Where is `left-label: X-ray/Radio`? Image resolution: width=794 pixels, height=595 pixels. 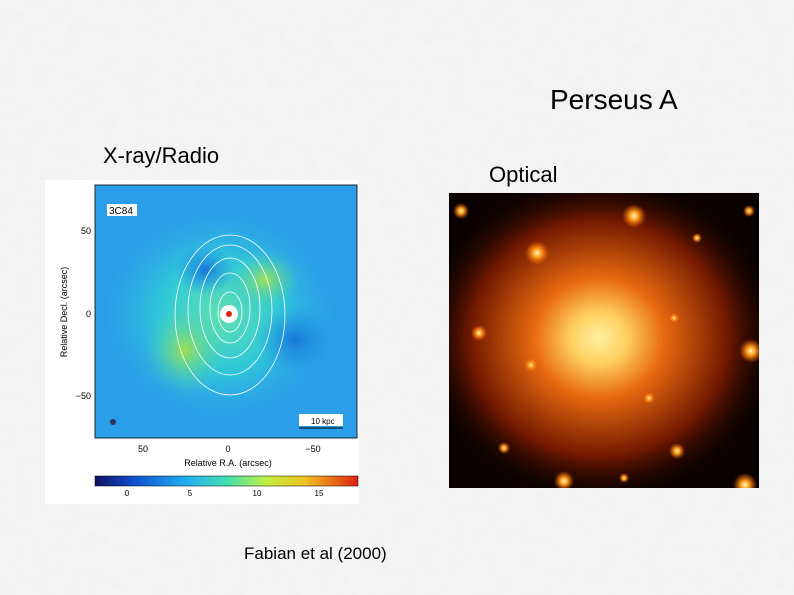 left-label: X-ray/Radio is located at coordinates (161, 155).